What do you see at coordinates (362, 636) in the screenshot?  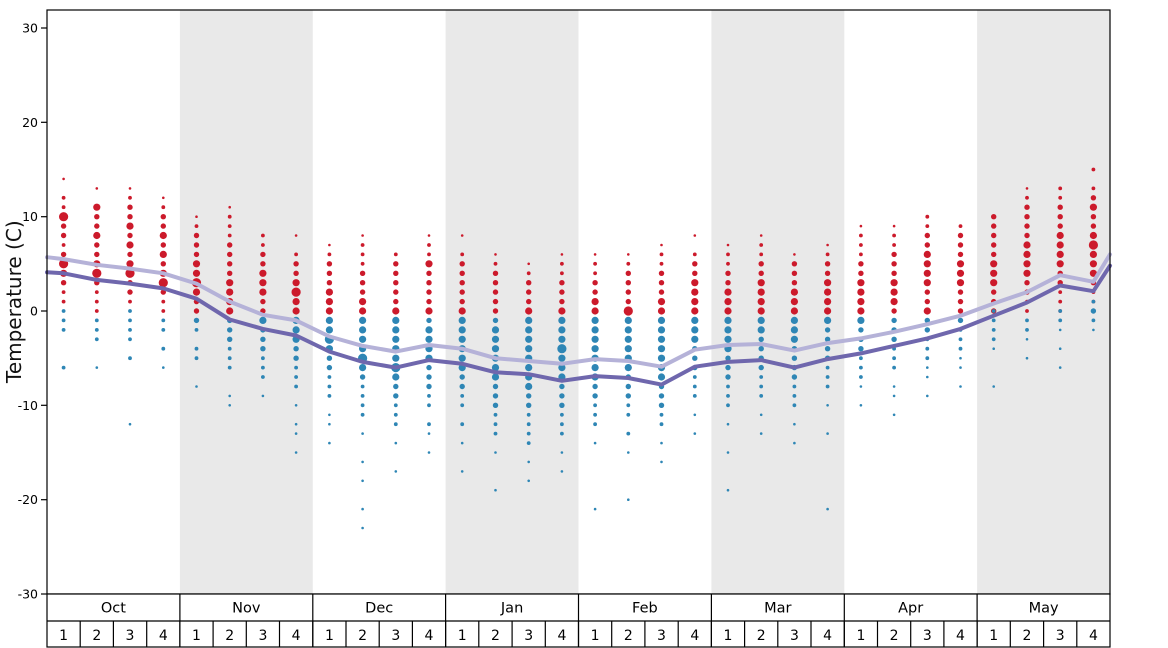 I see `week-label: 2` at bounding box center [362, 636].